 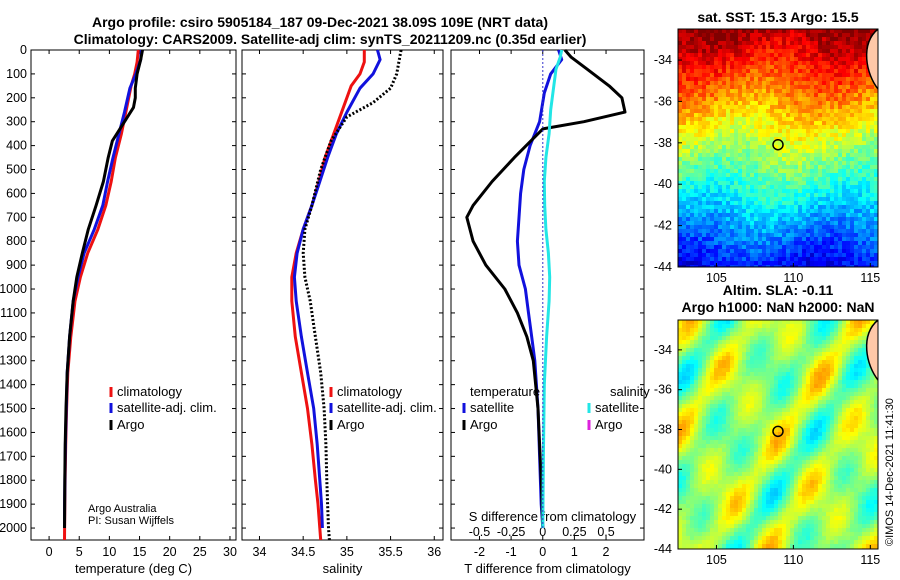 I want to click on map-frame, so click(x=778, y=148).